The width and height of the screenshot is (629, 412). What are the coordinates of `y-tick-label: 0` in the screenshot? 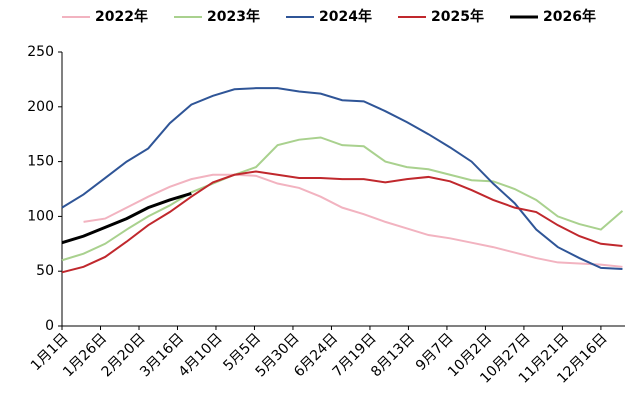 It's located at (49, 326).